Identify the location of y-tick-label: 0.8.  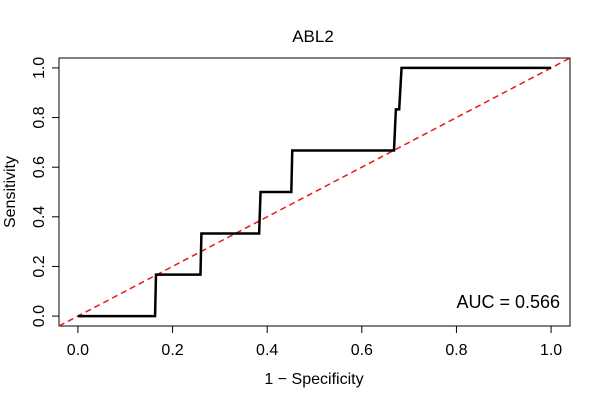
(39, 117).